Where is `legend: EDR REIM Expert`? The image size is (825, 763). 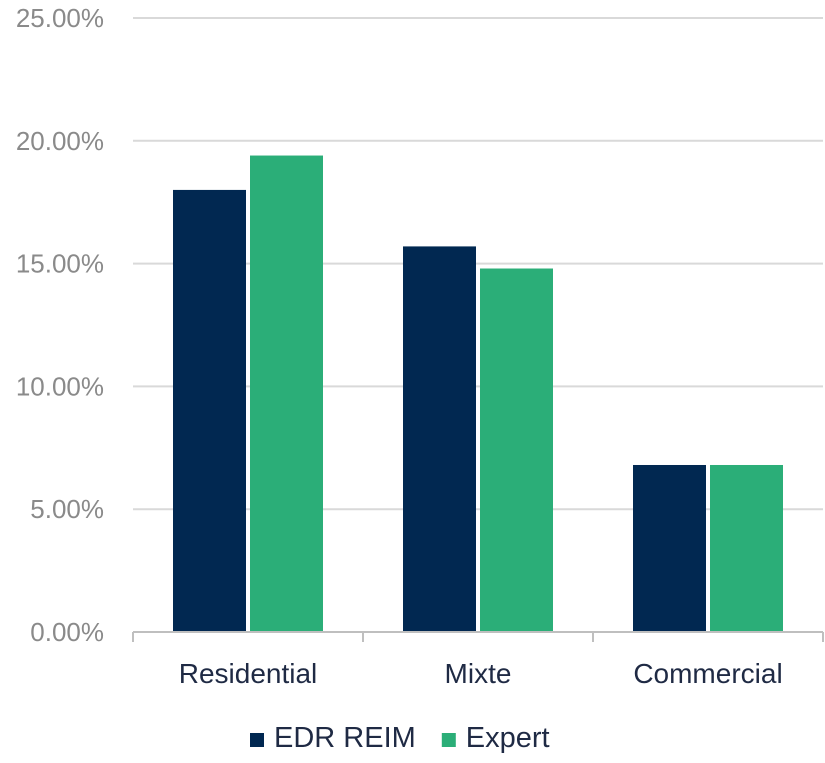 legend: EDR REIM Expert is located at coordinates (400, 738).